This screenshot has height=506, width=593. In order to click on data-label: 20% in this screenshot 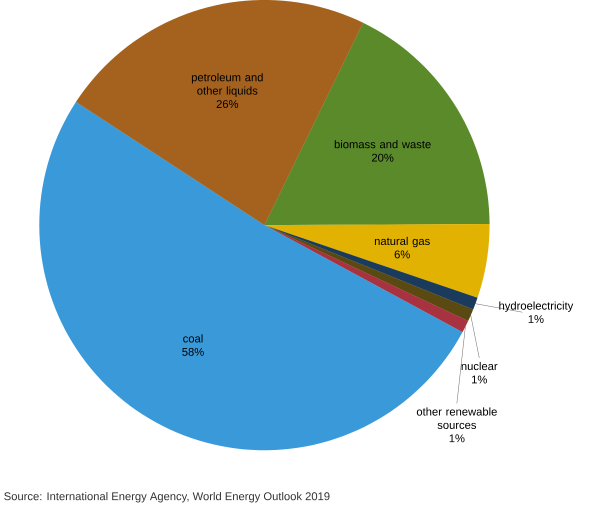, I will do `click(383, 158)`.